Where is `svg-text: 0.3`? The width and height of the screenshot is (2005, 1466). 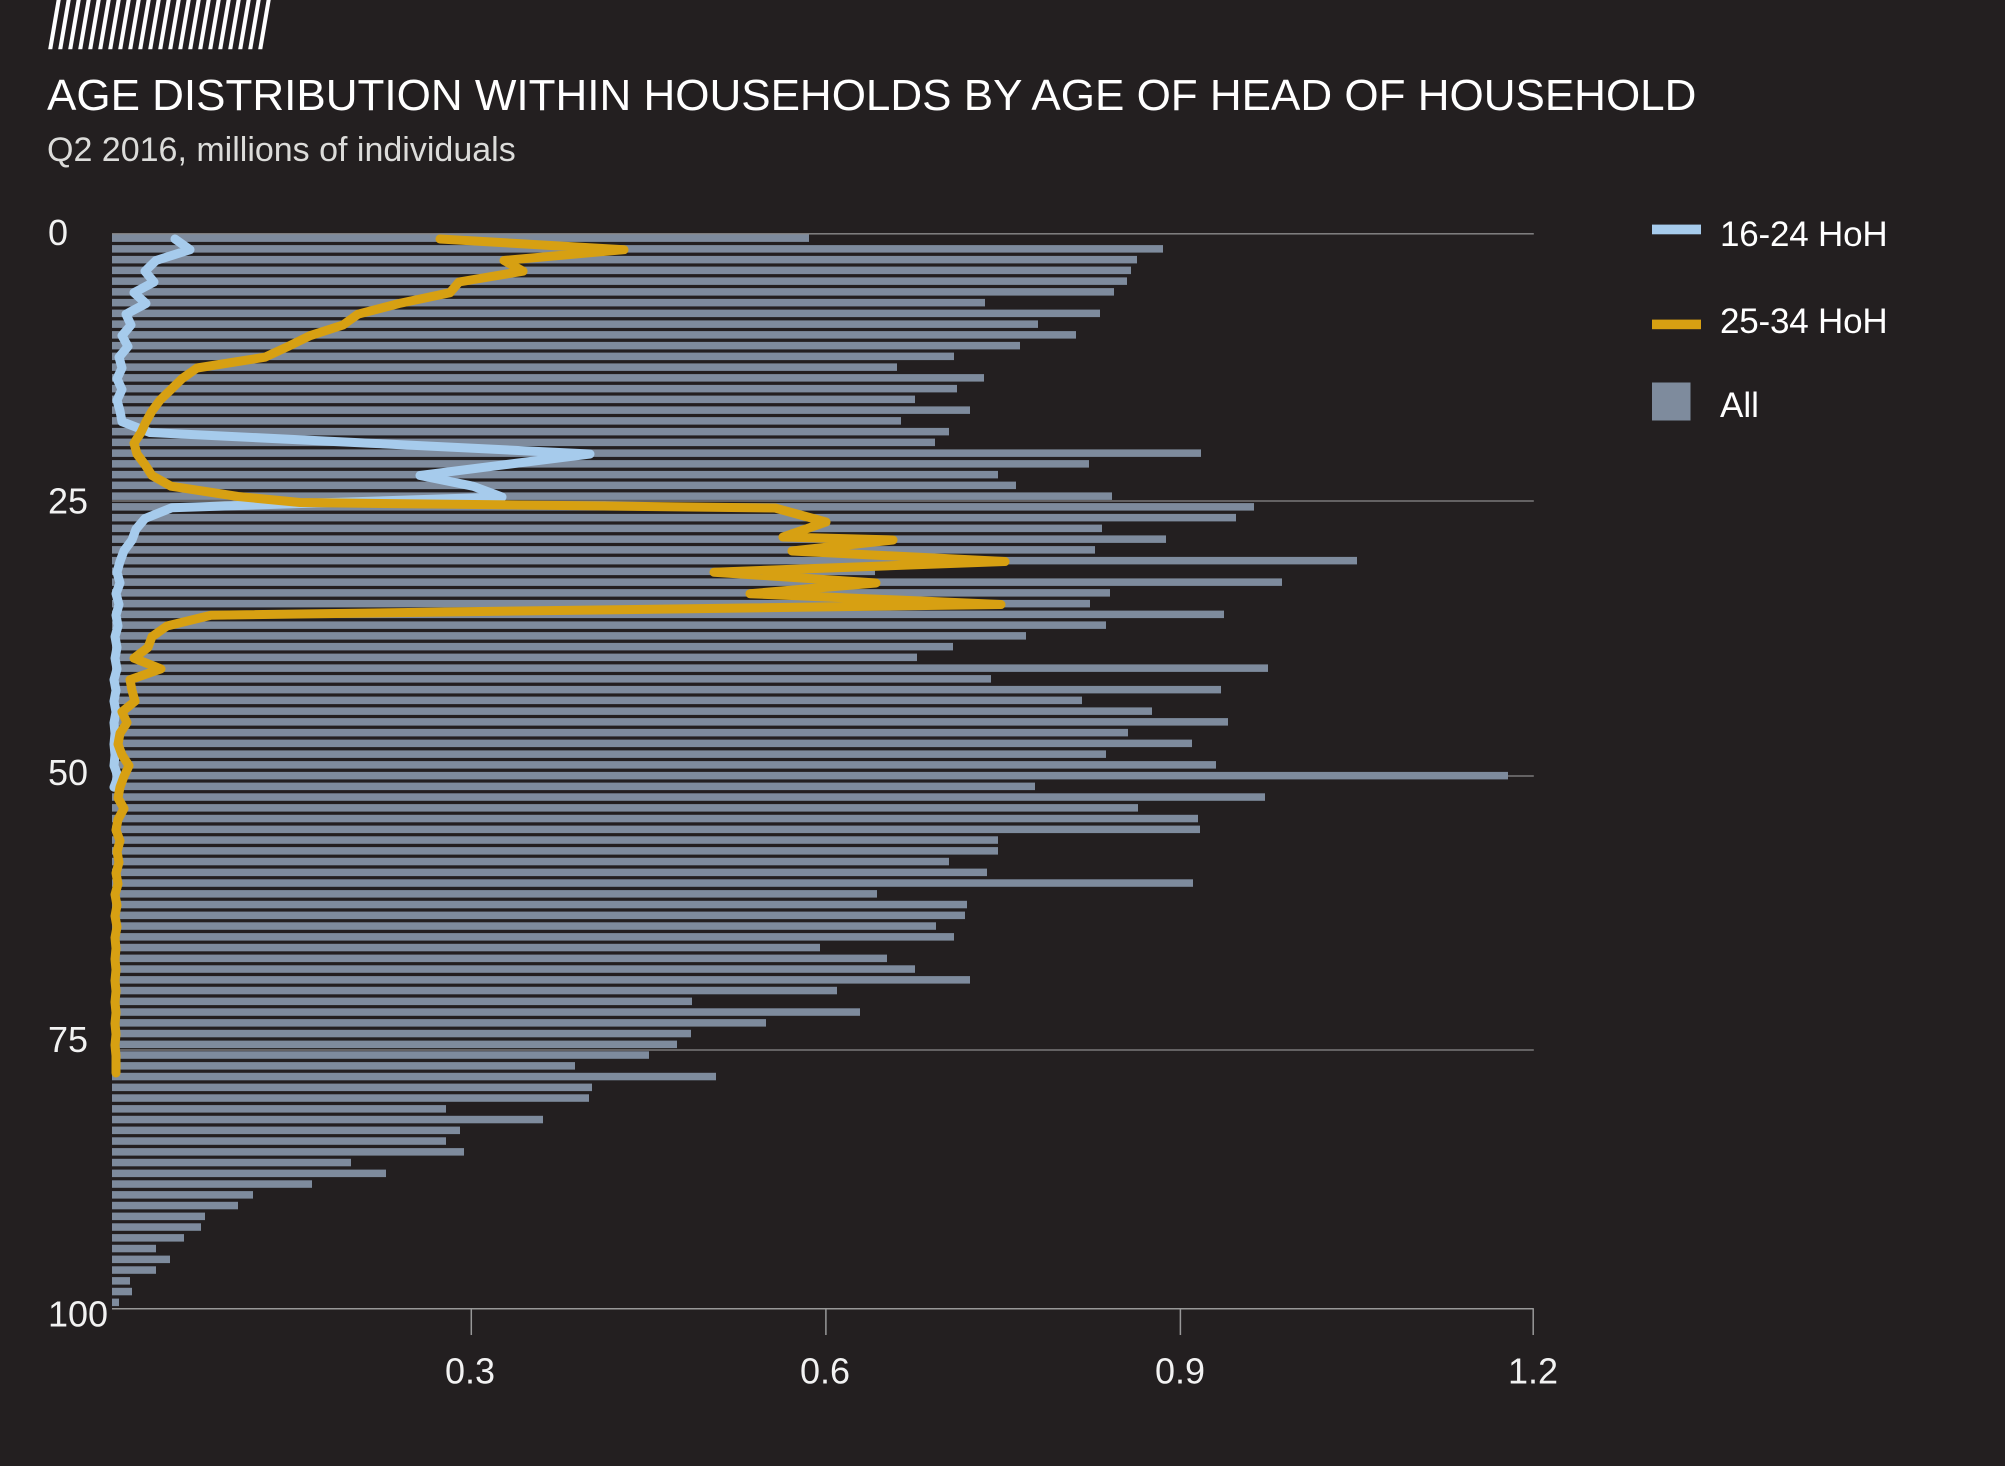 svg-text: 0.3 is located at coordinates (470, 1371).